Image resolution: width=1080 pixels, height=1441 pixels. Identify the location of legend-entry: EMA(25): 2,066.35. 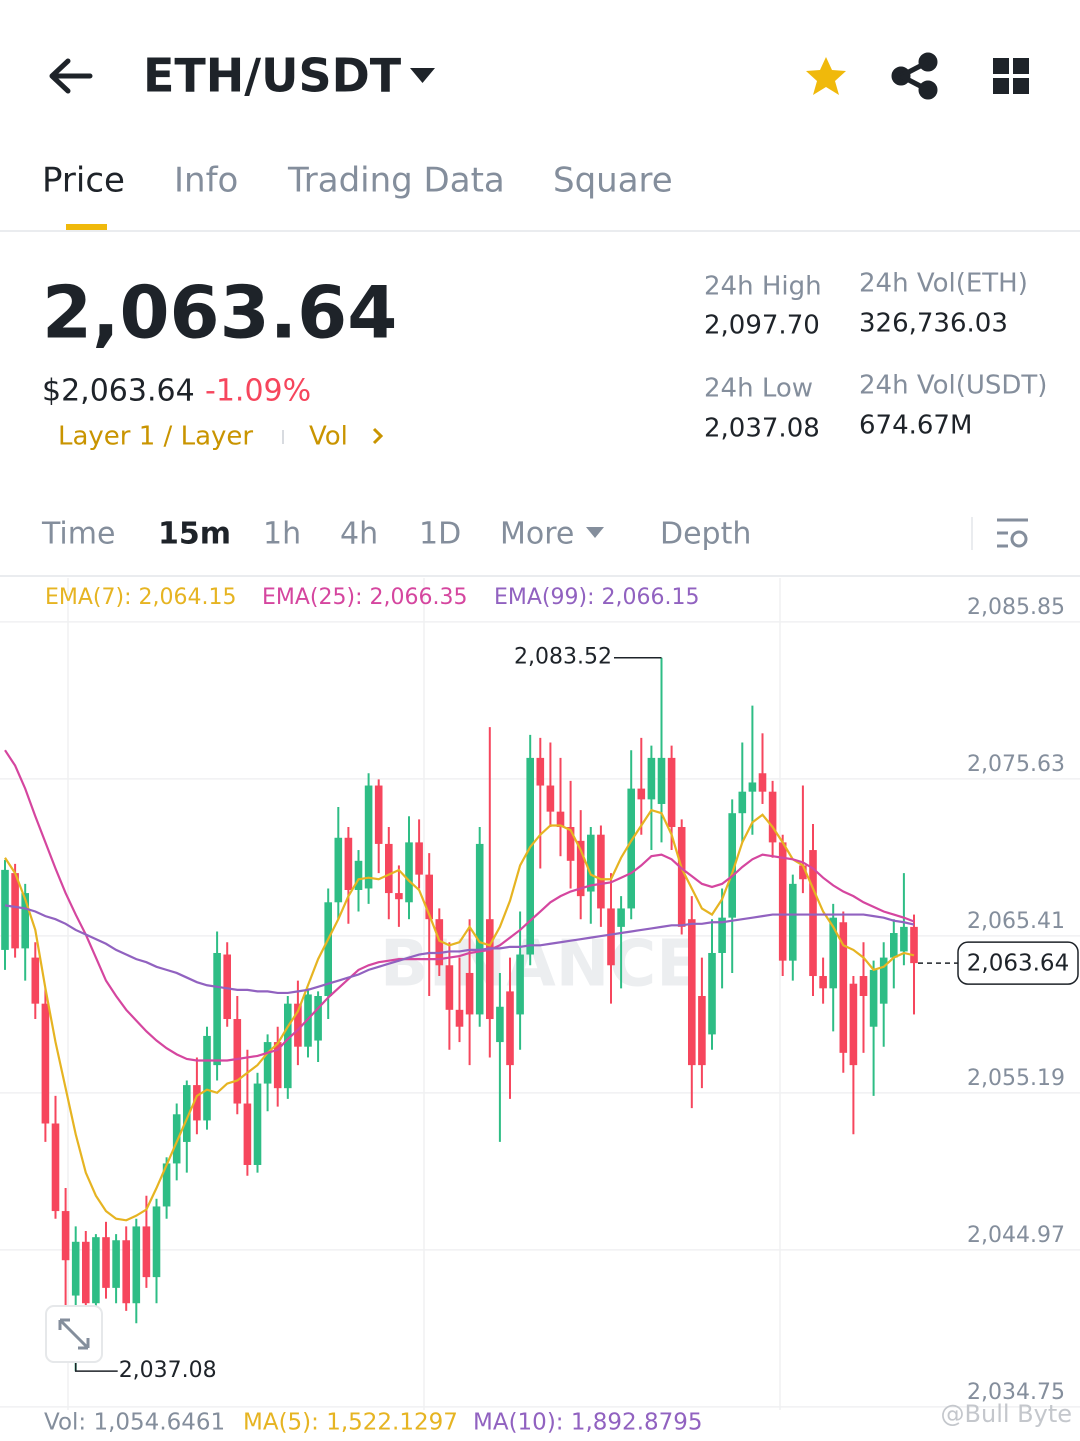
(364, 597).